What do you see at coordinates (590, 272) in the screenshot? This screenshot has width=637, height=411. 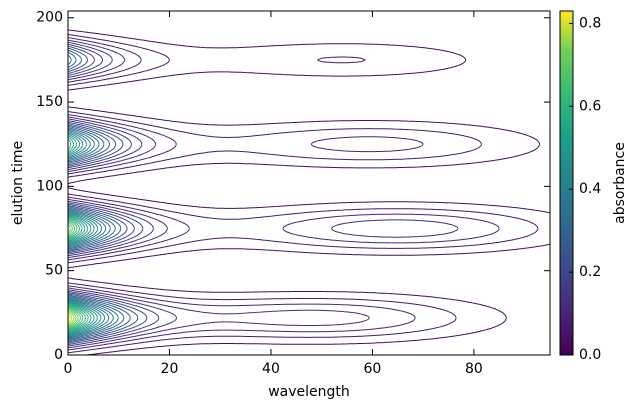 I see `colorbar-tick-label: 0.2` at bounding box center [590, 272].